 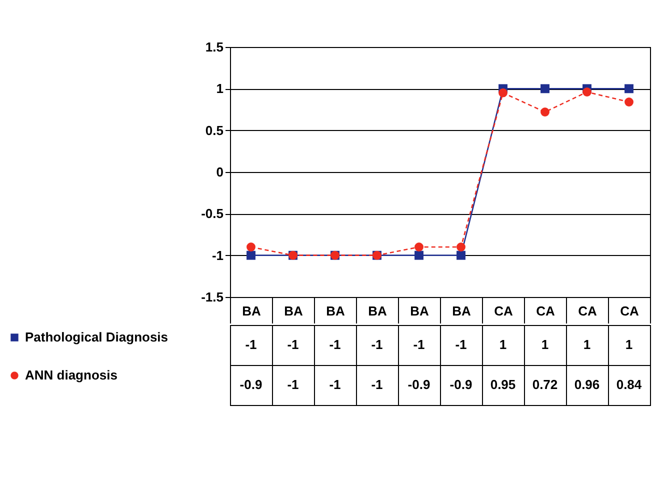 What do you see at coordinates (214, 47) in the screenshot?
I see `y-tick-label: 1.5` at bounding box center [214, 47].